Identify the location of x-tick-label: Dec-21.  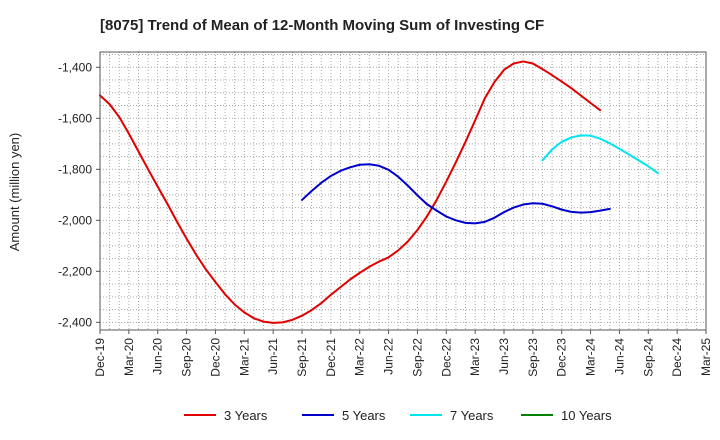
(331, 357).